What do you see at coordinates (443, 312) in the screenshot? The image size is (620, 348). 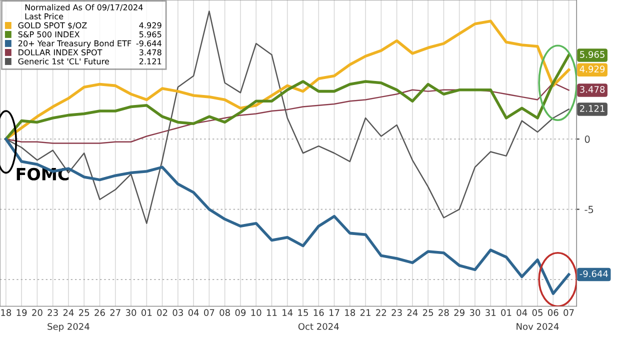 I see `x-tick-label: 28` at bounding box center [443, 312].